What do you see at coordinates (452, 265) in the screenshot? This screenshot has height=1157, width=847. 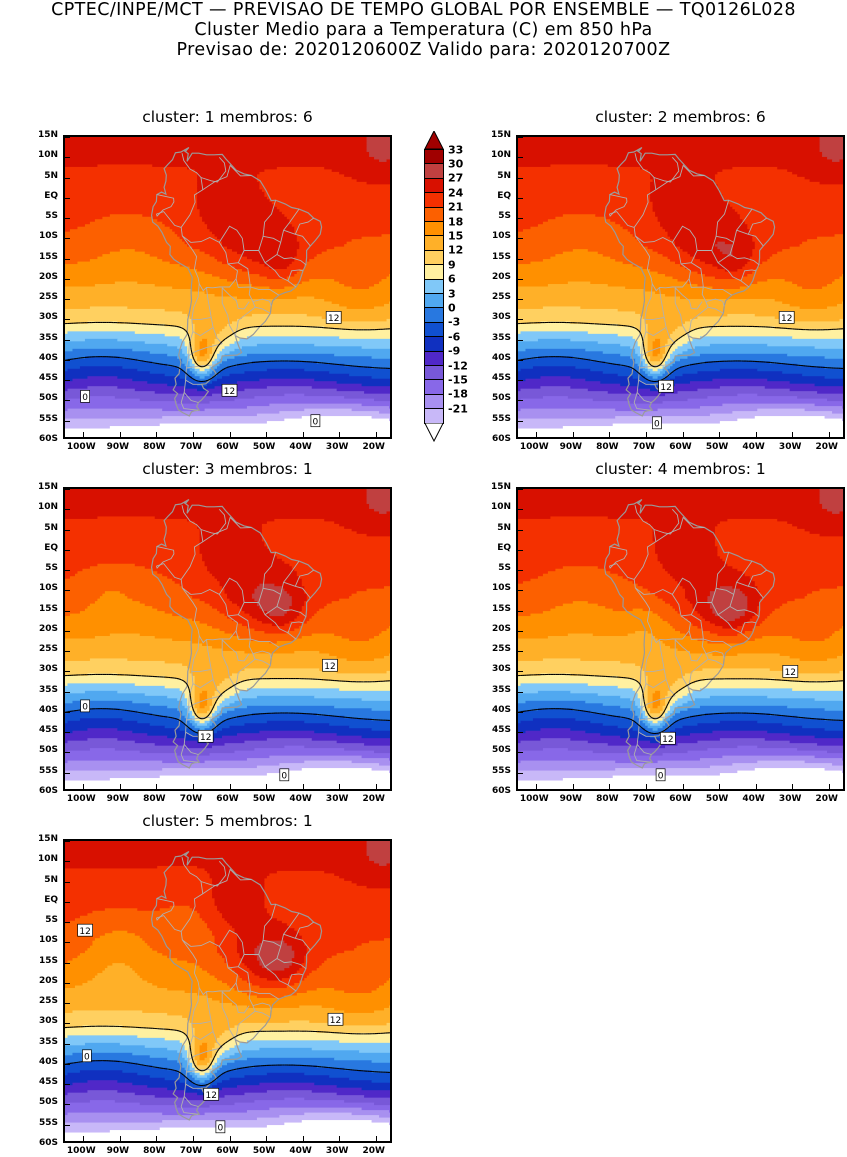 I see `colorbar-tick-label: 9` at bounding box center [452, 265].